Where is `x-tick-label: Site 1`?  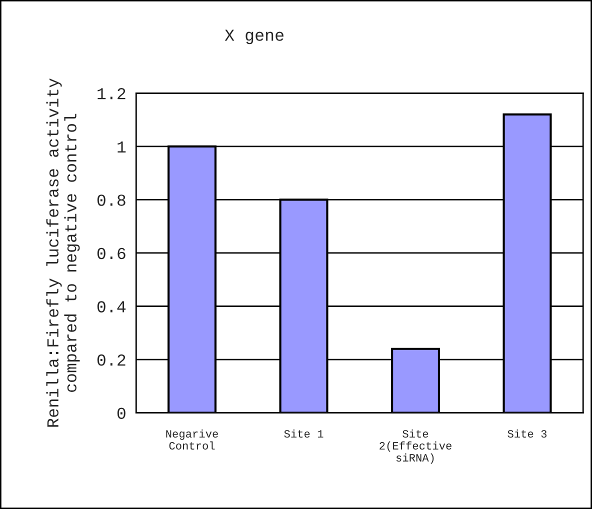 x-tick-label: Site 1 is located at coordinates (304, 433).